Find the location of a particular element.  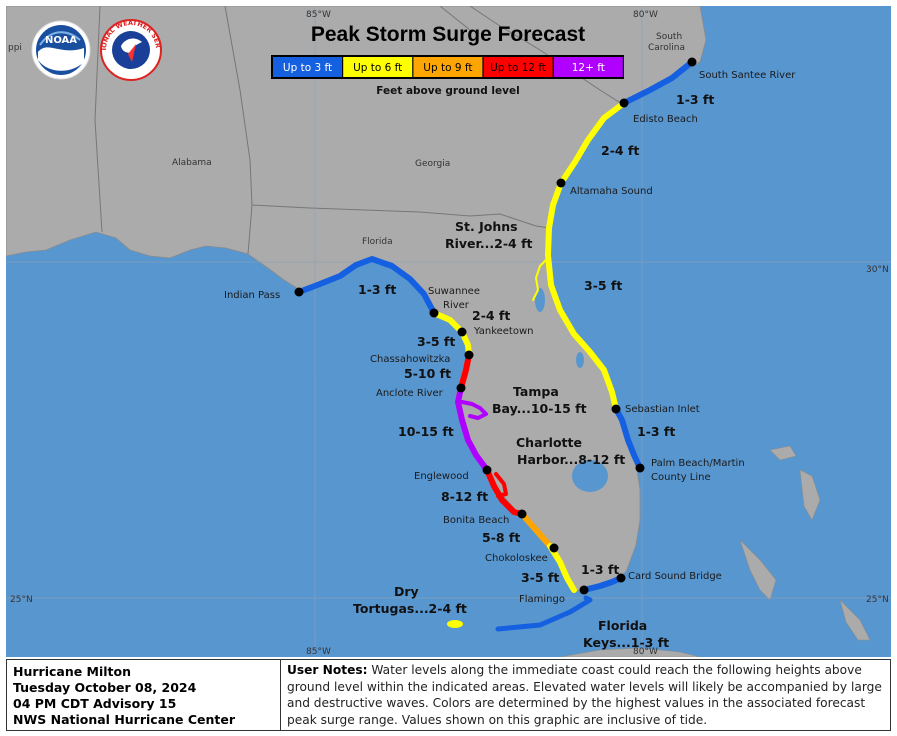

lake is located at coordinates (540, 300).